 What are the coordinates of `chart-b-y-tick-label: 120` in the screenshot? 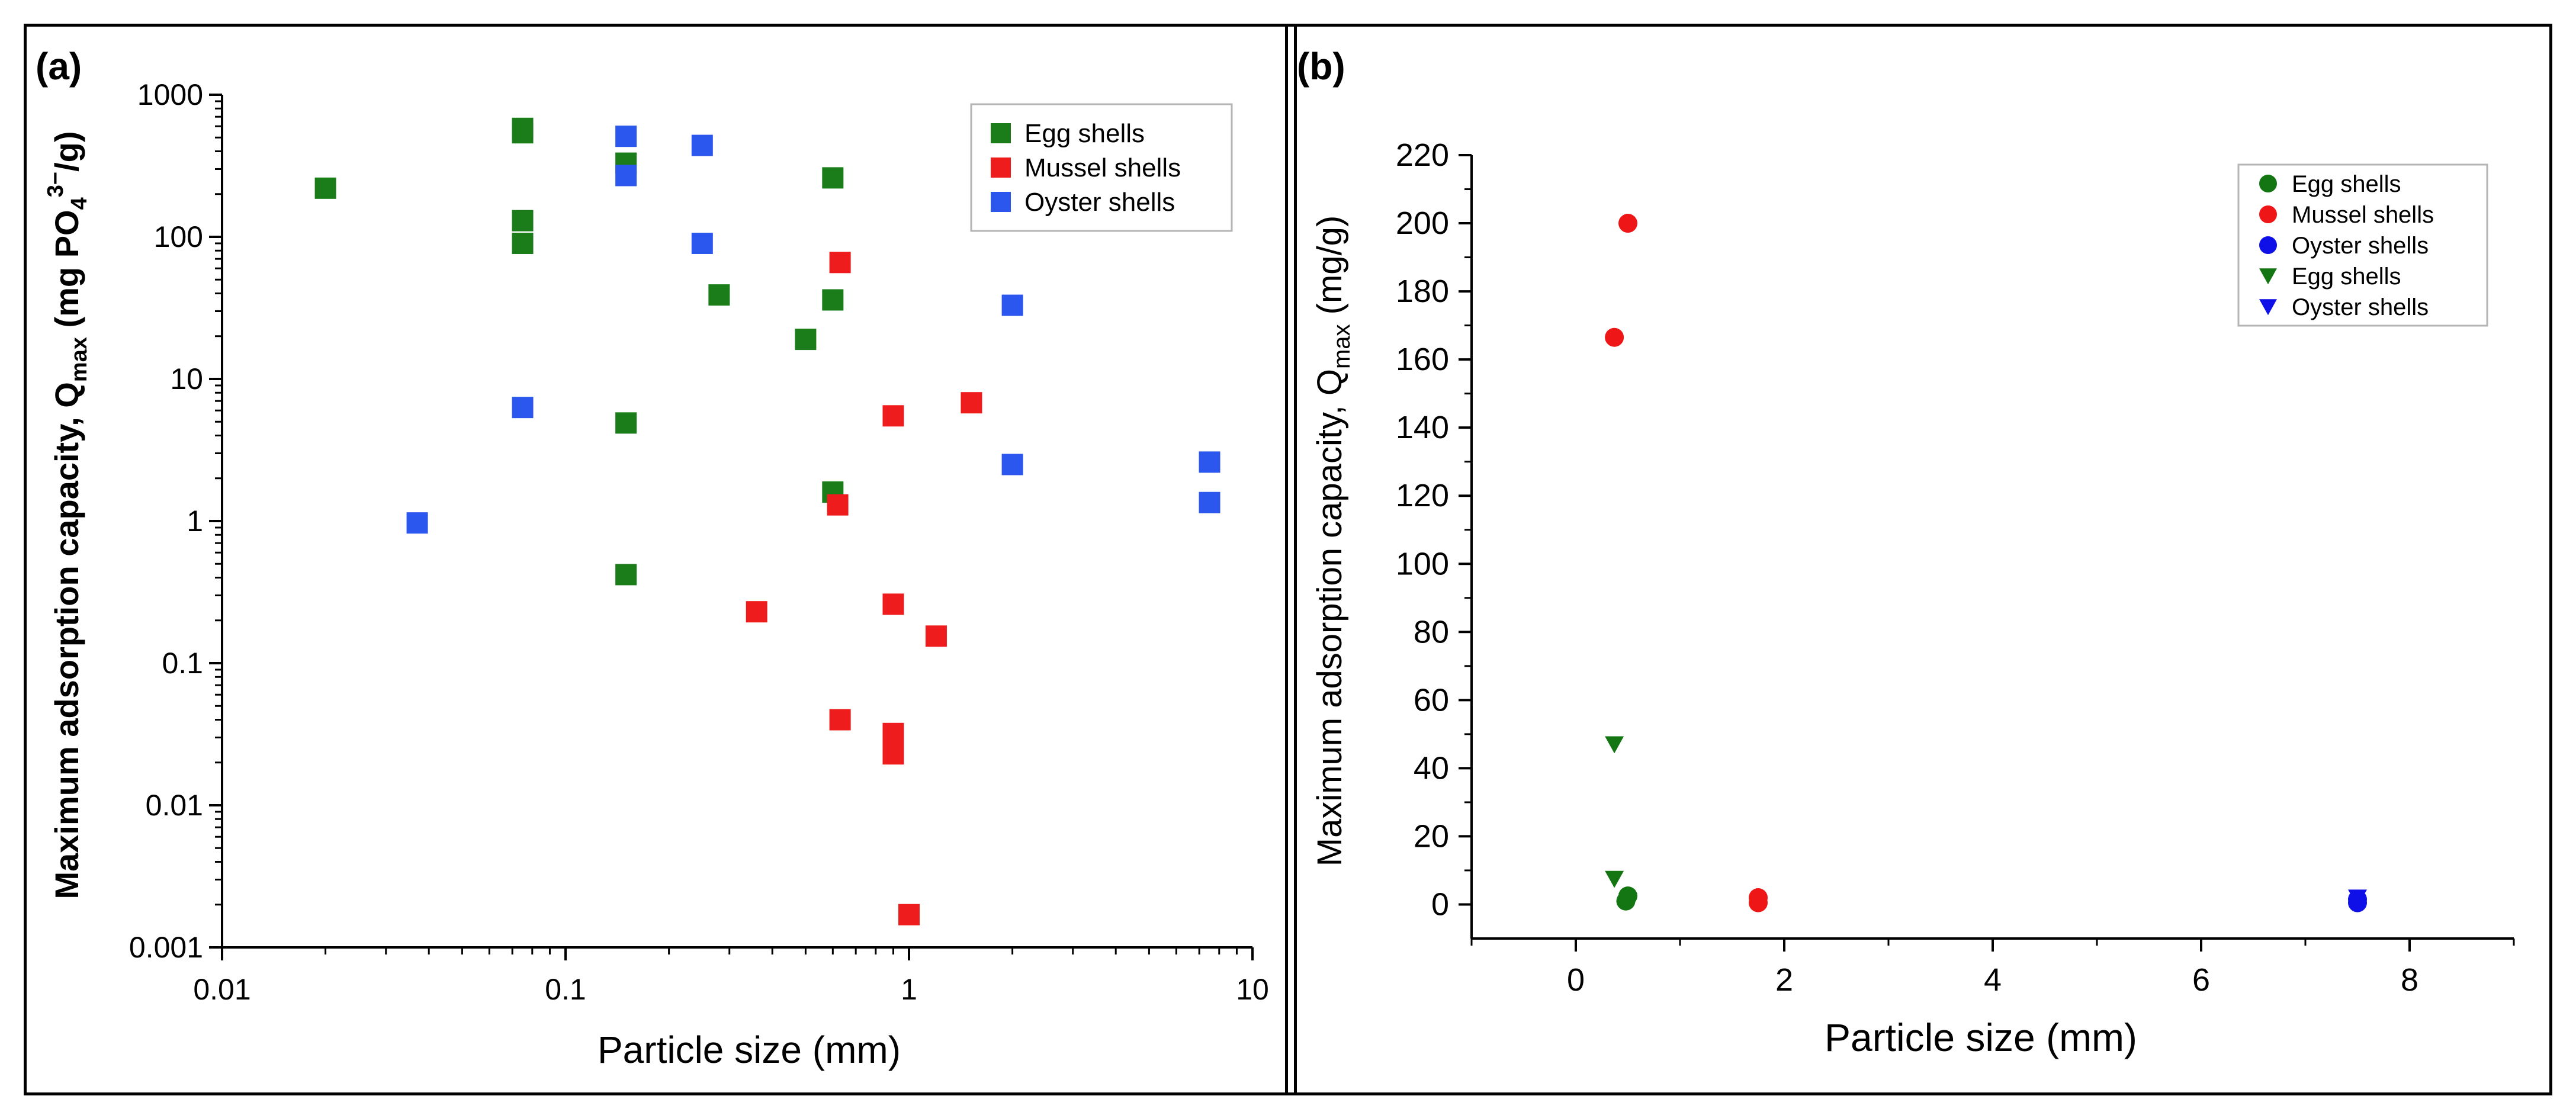 It's located at (1422, 495).